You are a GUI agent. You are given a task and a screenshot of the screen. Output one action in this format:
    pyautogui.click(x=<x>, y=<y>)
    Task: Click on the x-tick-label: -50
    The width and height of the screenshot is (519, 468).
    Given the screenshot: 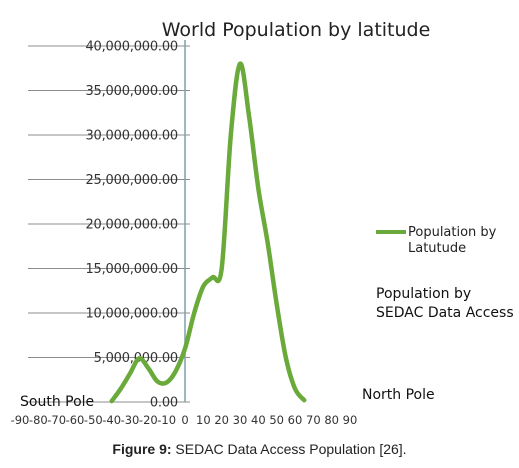 What is the action you would take?
    pyautogui.click(x=93, y=420)
    